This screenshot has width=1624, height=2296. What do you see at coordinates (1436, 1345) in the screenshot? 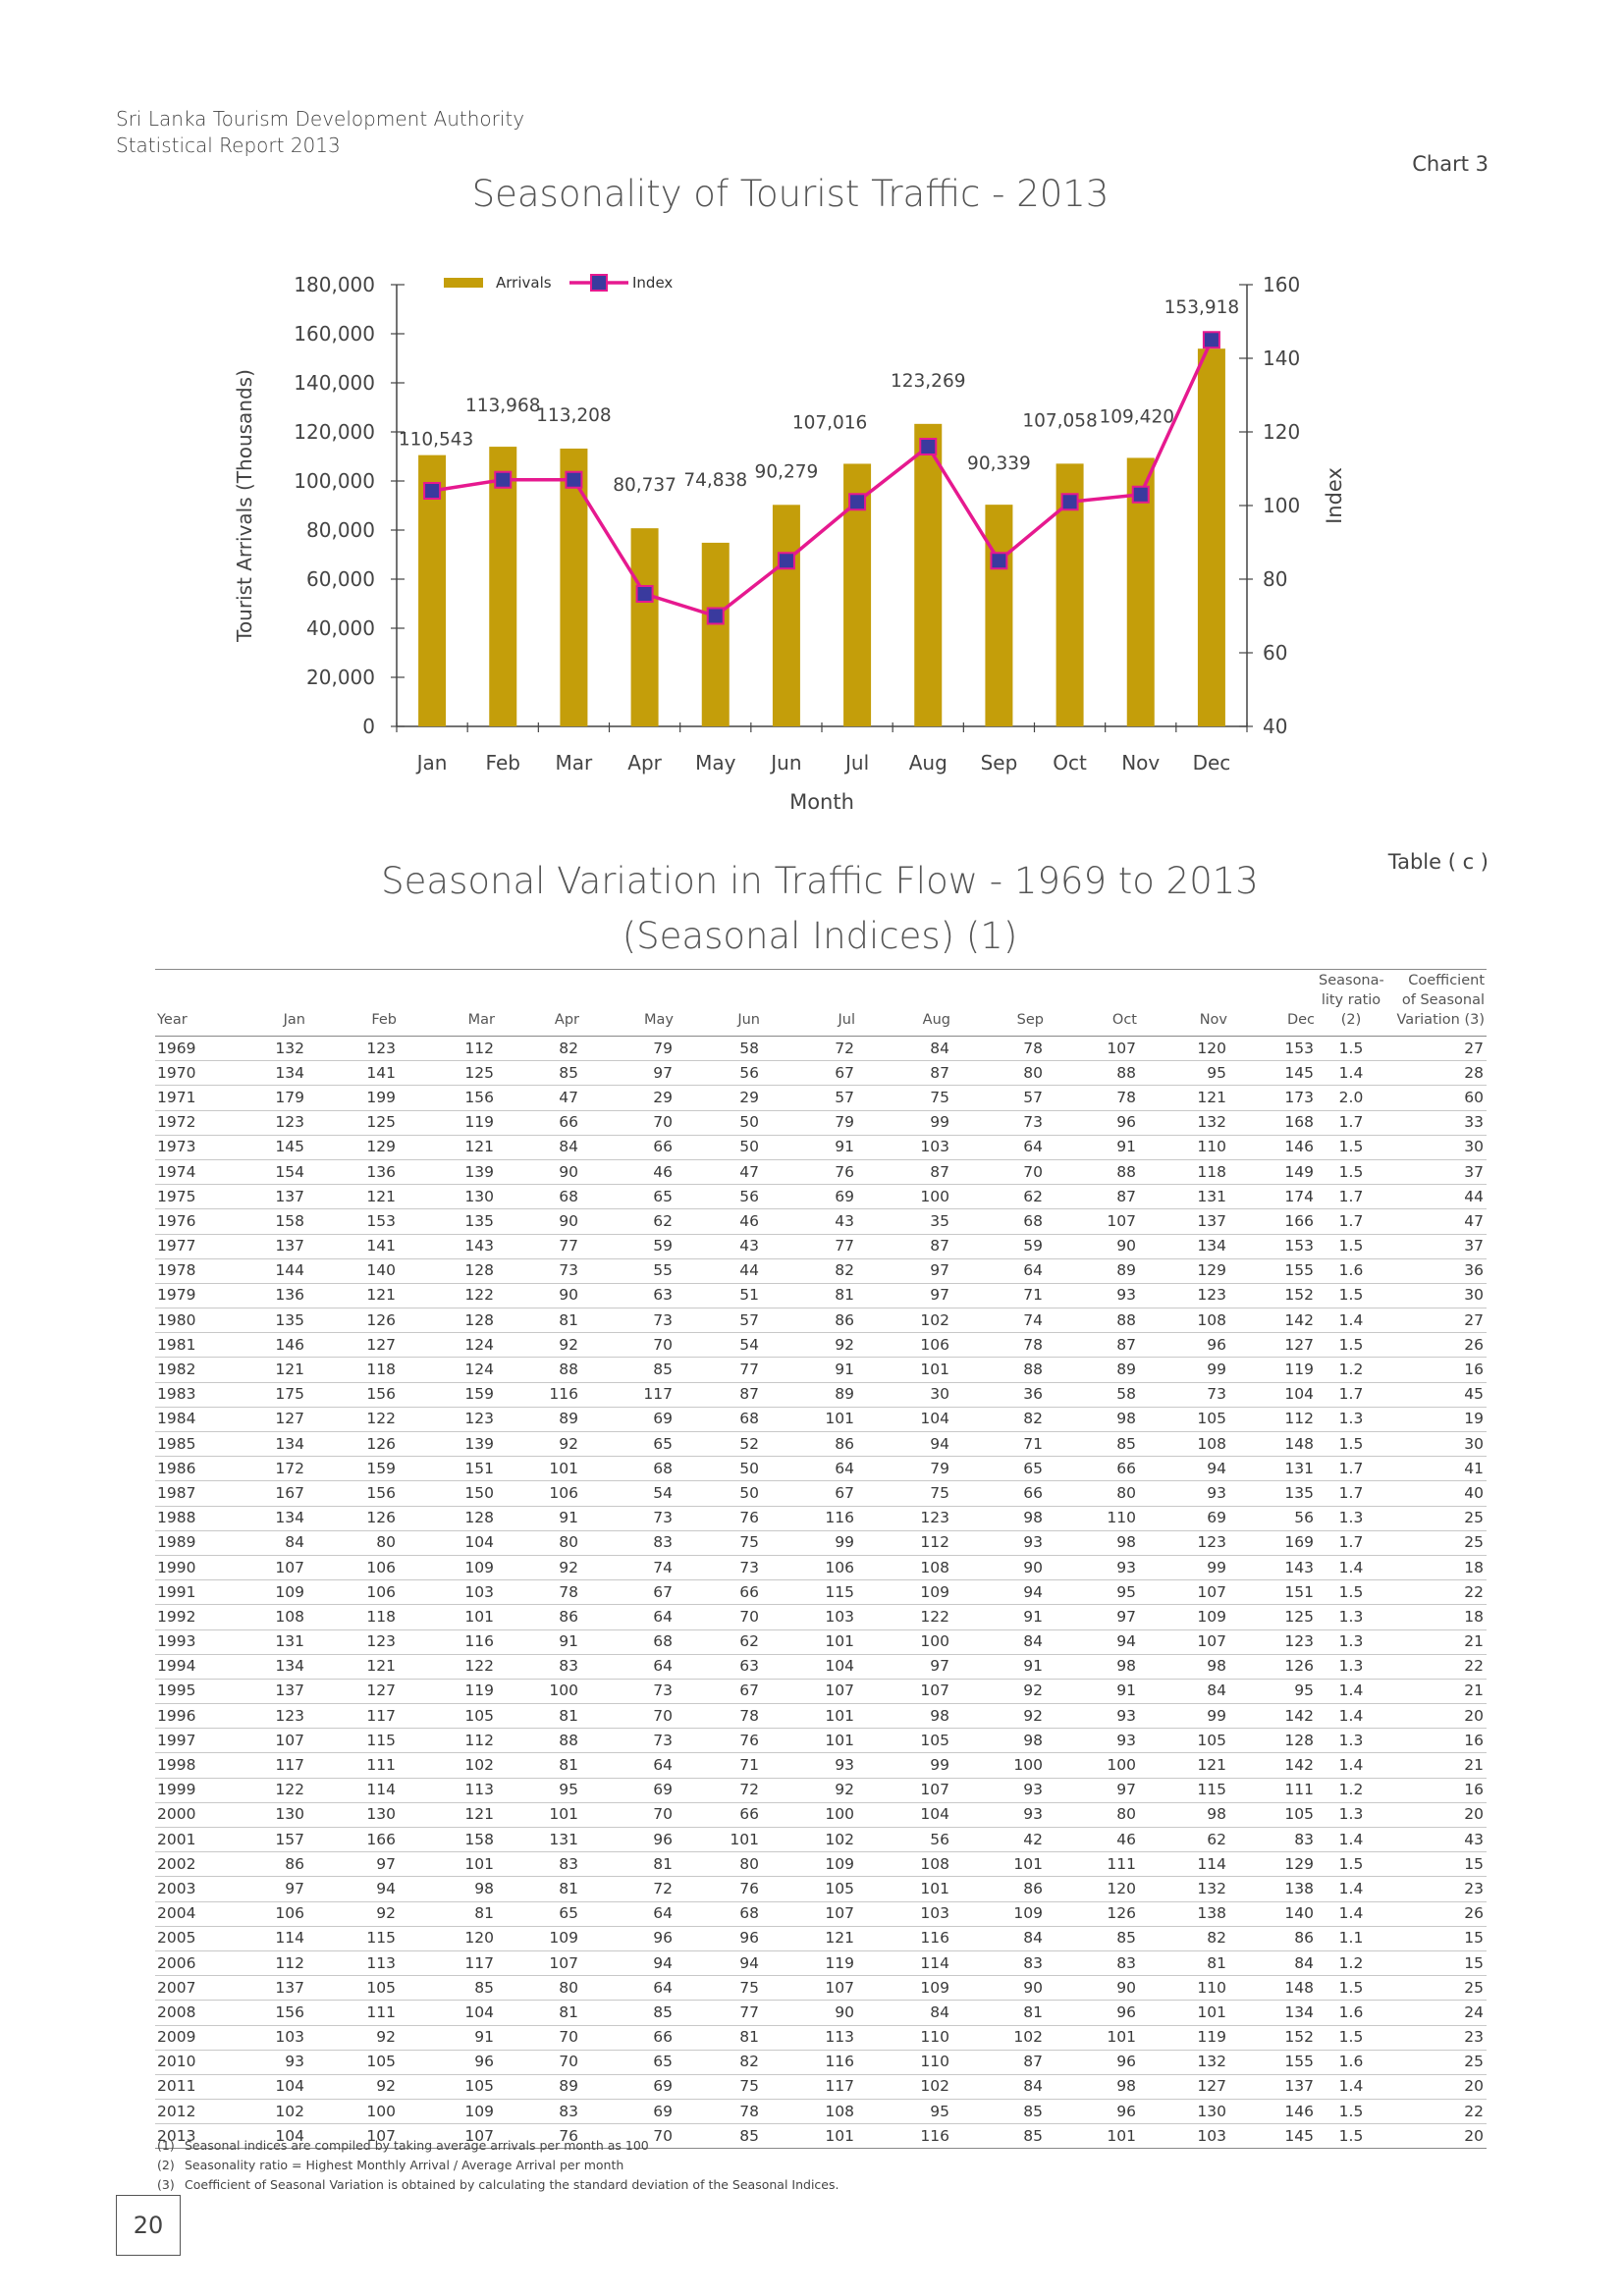
I see `value-cell: 26` at bounding box center [1436, 1345].